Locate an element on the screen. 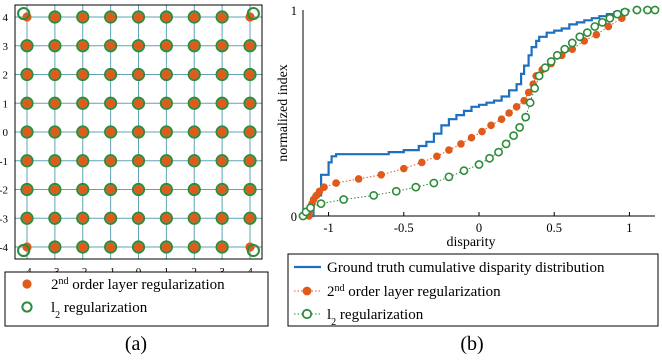 This screenshot has height=360, width=662. panel-b-legend-box is located at coordinates (473, 290).